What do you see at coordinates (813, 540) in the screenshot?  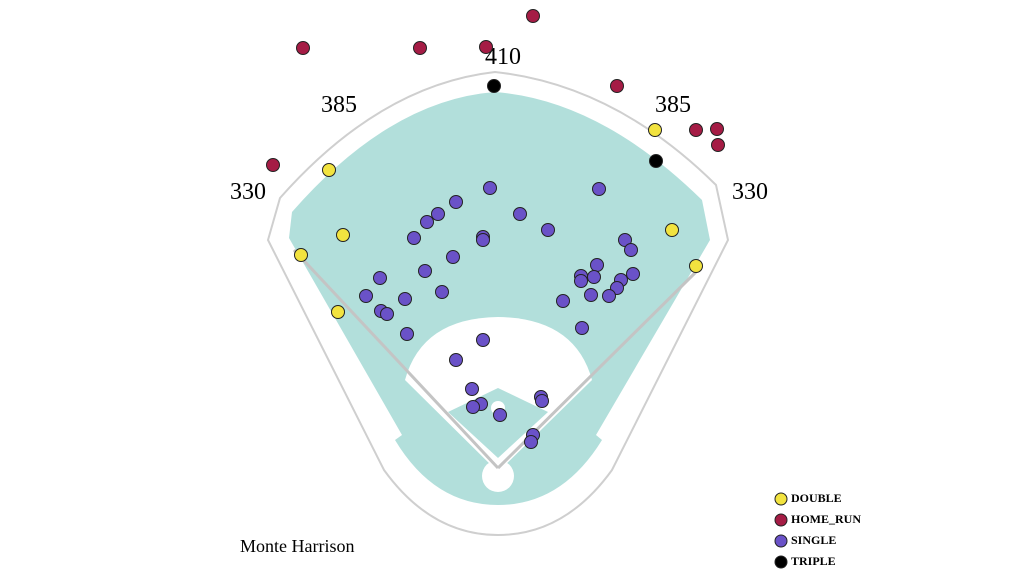 I see `legend-label: SINGLE` at bounding box center [813, 540].